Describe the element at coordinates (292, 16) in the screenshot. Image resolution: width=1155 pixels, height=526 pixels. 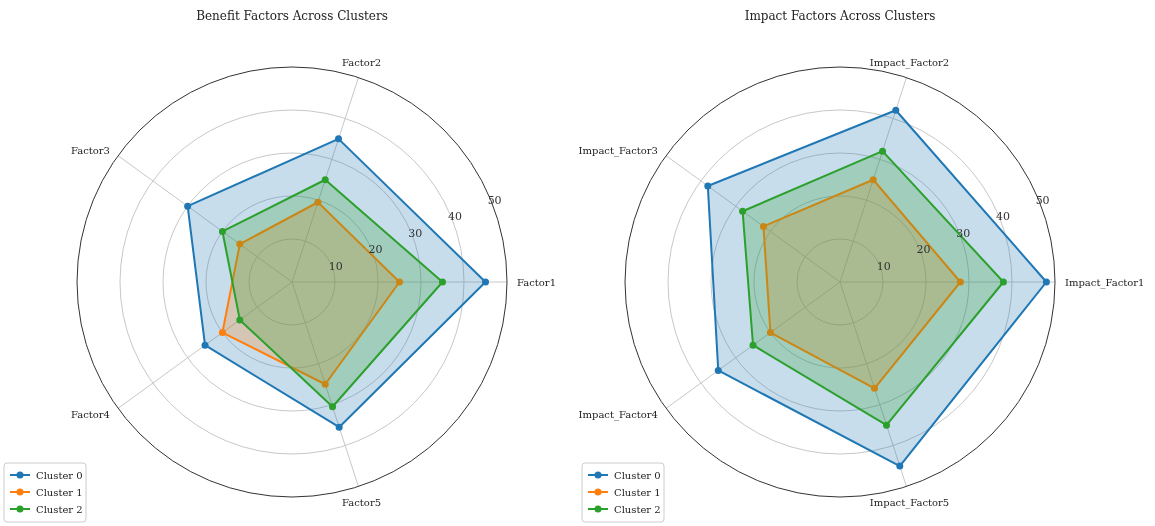
I see `chart-title: Benefit Factors Across Clusters` at that location.